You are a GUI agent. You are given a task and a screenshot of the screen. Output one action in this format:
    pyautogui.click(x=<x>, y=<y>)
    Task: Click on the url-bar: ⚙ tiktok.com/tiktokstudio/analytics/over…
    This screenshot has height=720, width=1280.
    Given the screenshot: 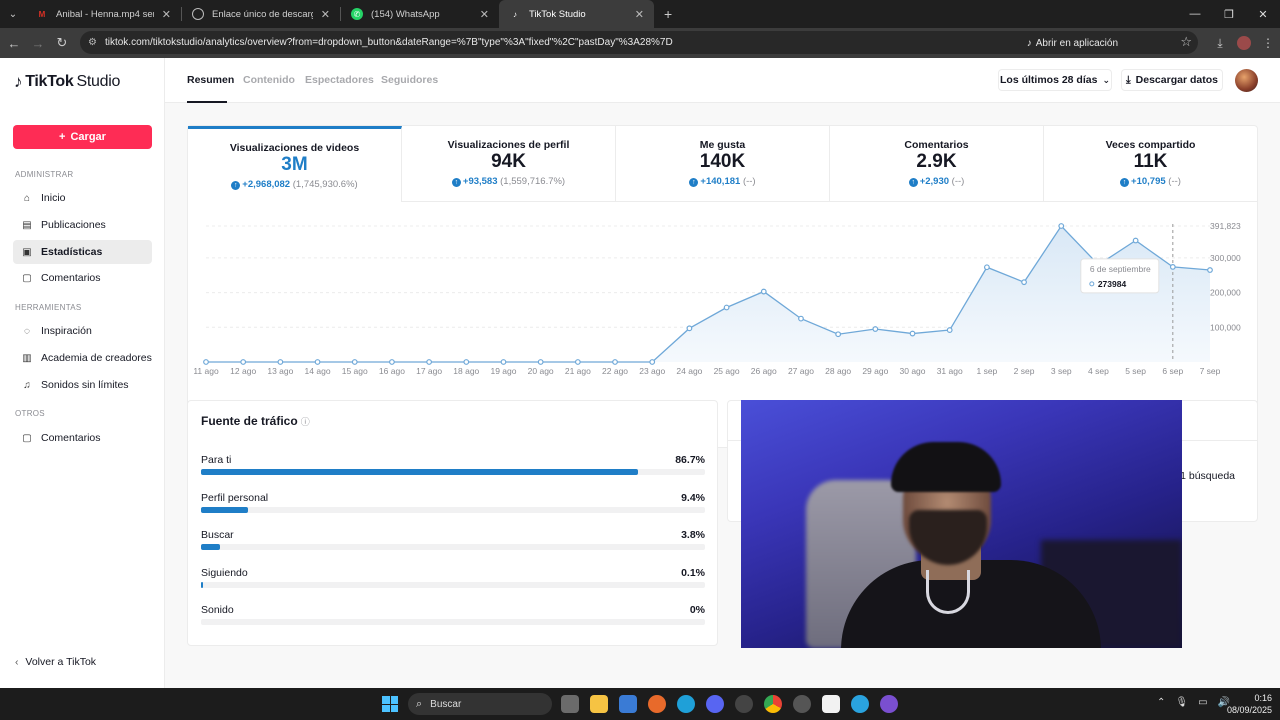 What is the action you would take?
    pyautogui.click(x=639, y=42)
    